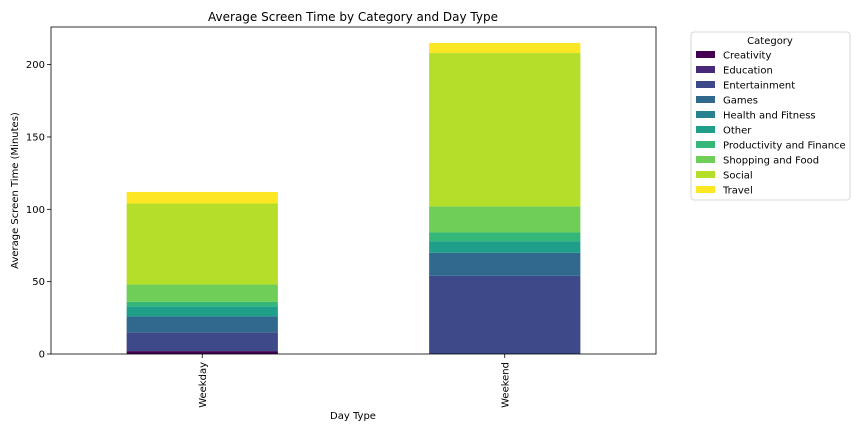 Image resolution: width=864 pixels, height=432 pixels. What do you see at coordinates (505, 237) in the screenshot?
I see `bar-weekend-productivity-and-finance` at bounding box center [505, 237].